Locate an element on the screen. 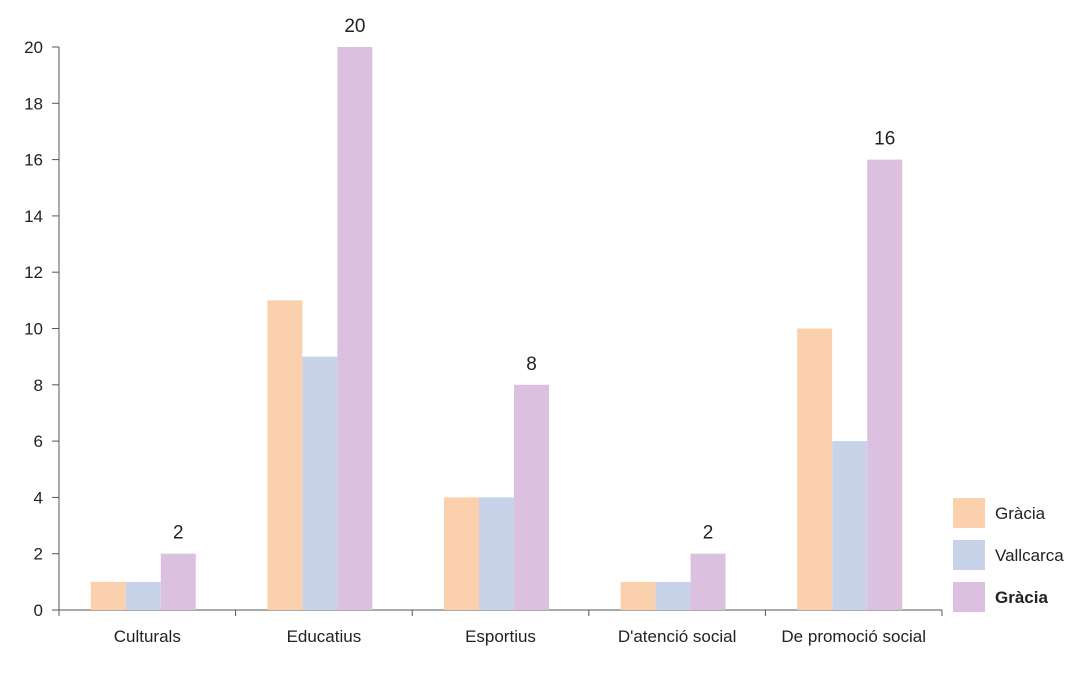  x-tick-label-line: D'atenció social is located at coordinates (677, 636).